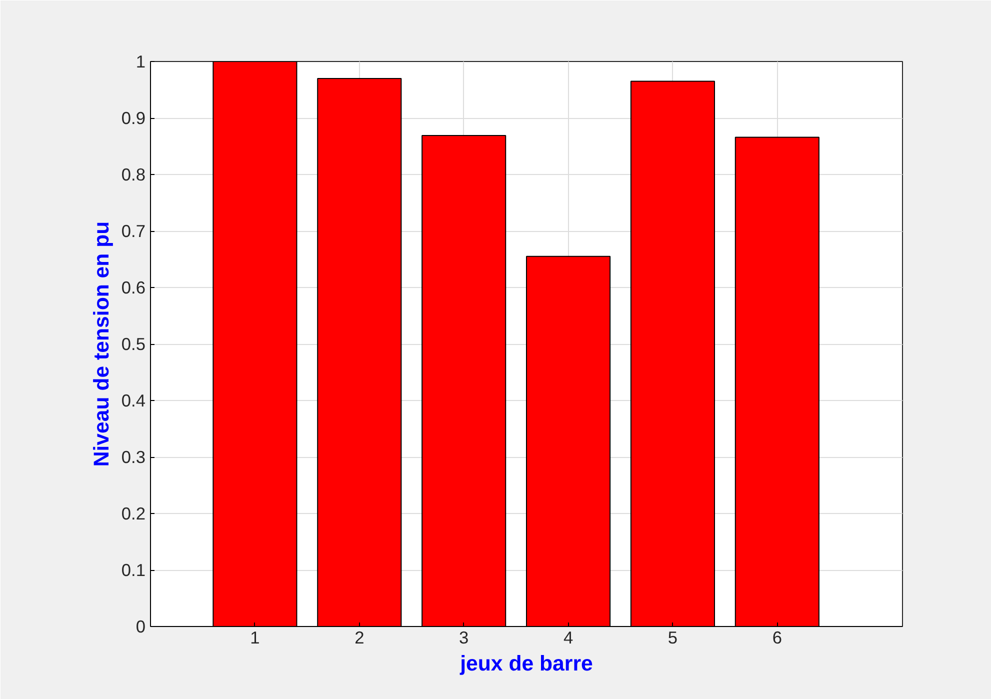  What do you see at coordinates (133, 344) in the screenshot?
I see `y-tick-label: 0.5` at bounding box center [133, 344].